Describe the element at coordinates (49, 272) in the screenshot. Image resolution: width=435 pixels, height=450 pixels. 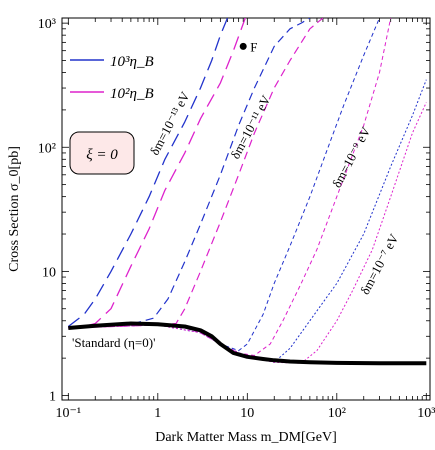
I see `y-tick-label: 10` at that location.